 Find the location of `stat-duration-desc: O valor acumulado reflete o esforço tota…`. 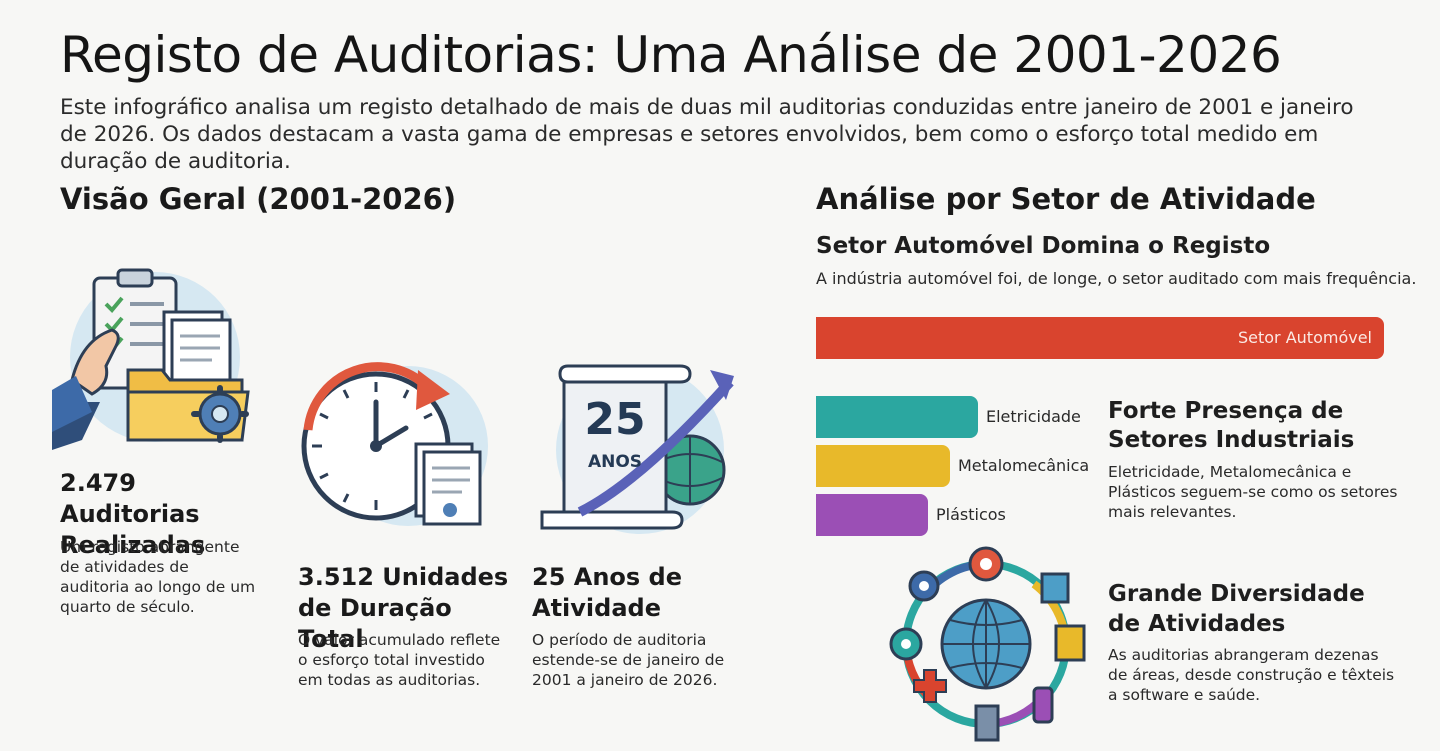

stat-duration-desc: O valor acumulado reflete o esforço tota… is located at coordinates (399, 660).